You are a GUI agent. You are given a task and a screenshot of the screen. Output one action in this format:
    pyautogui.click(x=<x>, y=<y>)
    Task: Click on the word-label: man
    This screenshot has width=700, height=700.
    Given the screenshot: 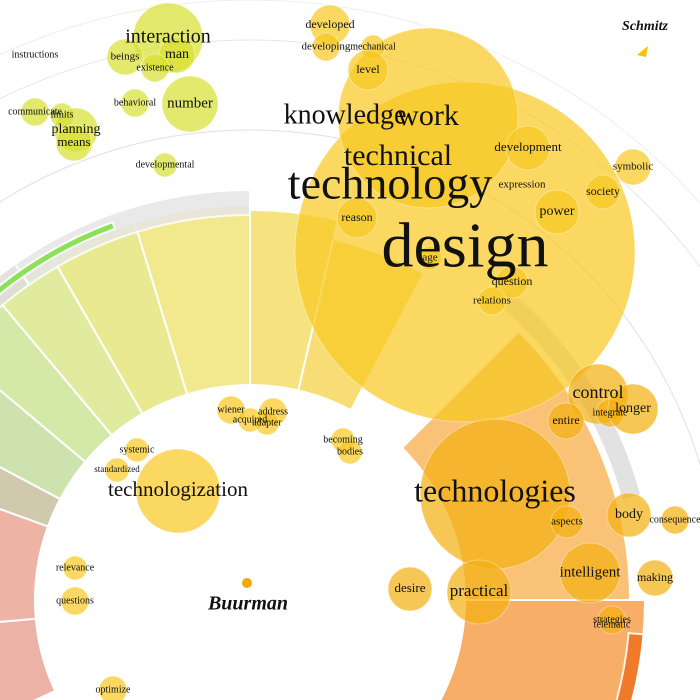 What is the action you would take?
    pyautogui.click(x=177, y=54)
    